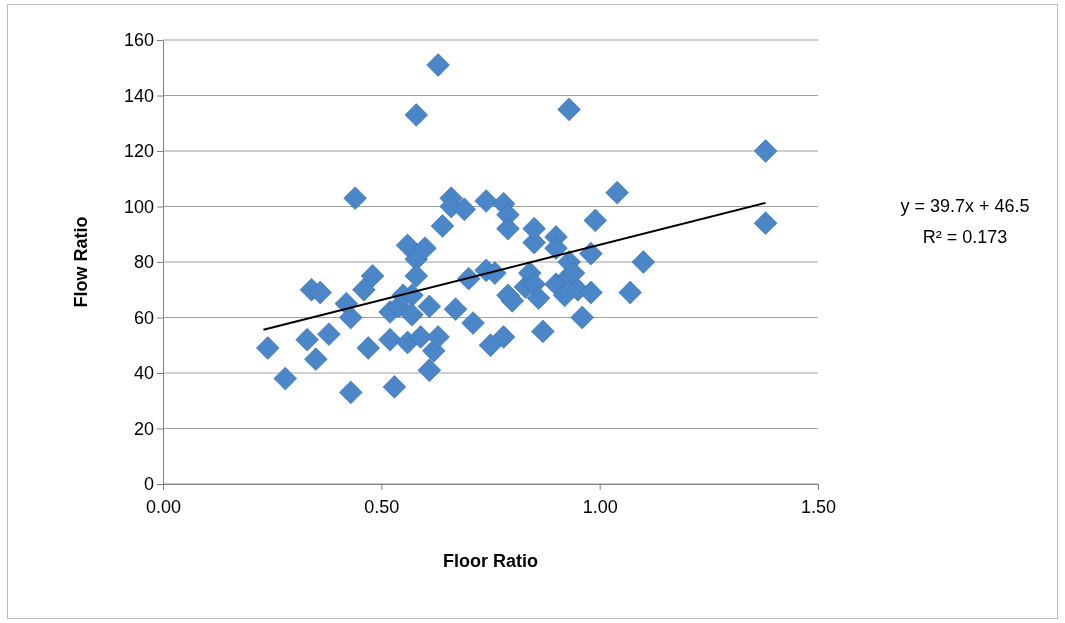 The width and height of the screenshot is (1065, 623). Describe the element at coordinates (490, 561) in the screenshot. I see `x-axis-title: Floor Ratio` at that location.